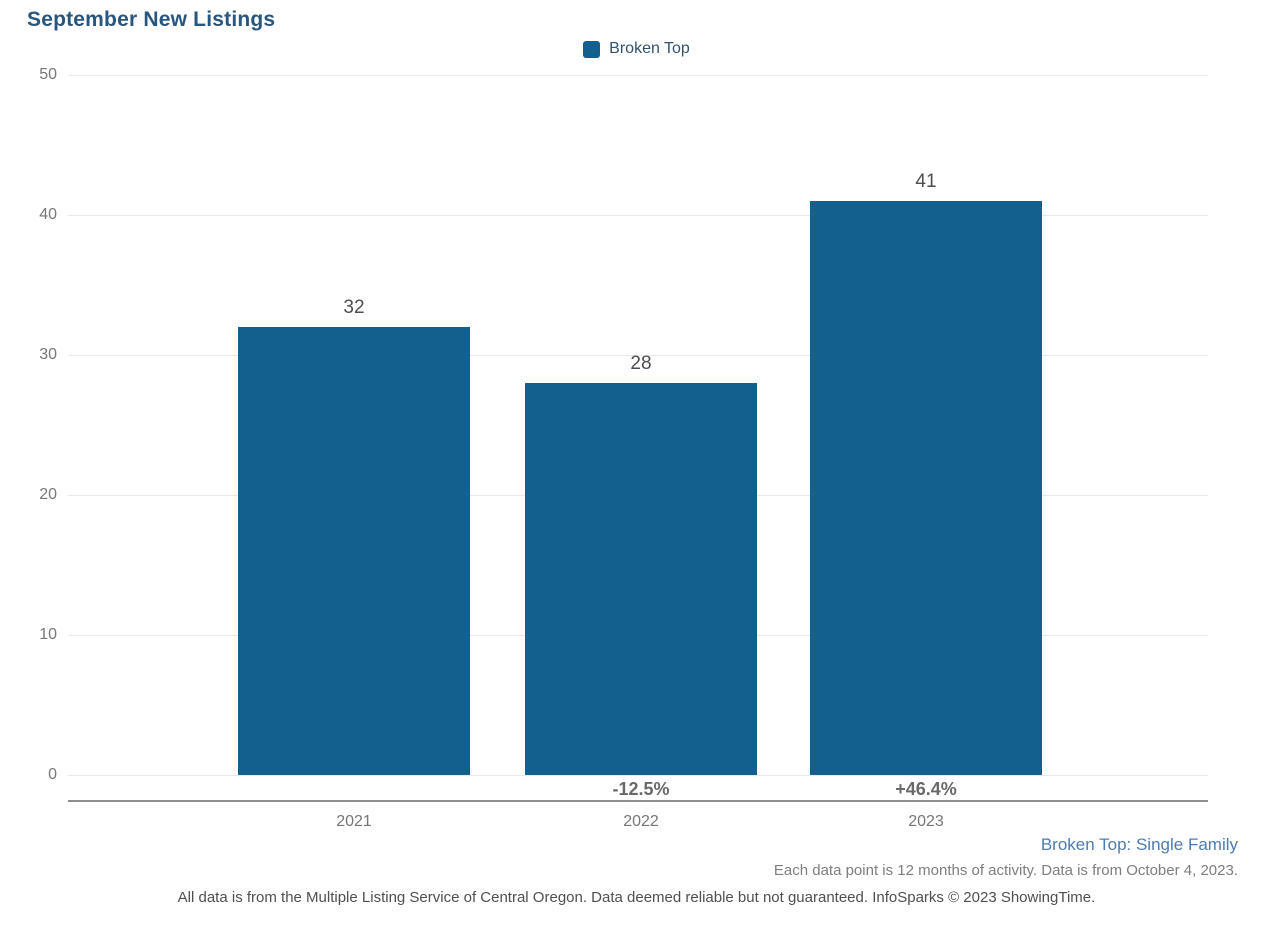 The height and width of the screenshot is (925, 1273). What do you see at coordinates (926, 789) in the screenshot?
I see `pct-change-label-2023: +46.4%` at bounding box center [926, 789].